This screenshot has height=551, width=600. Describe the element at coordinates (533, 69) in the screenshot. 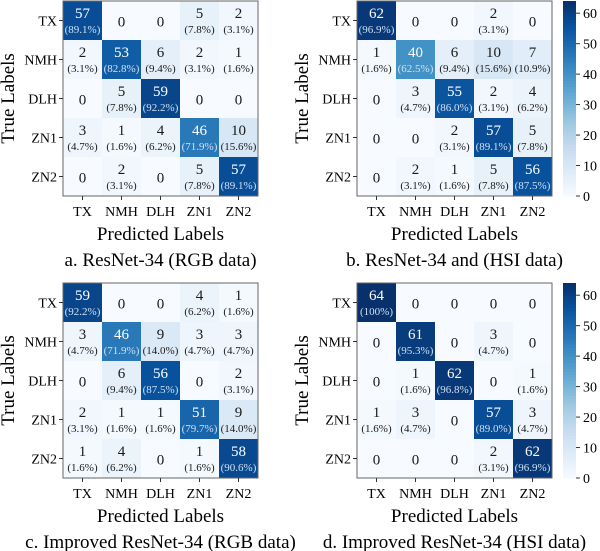

I see `cell-percent: (10.9%)` at that location.